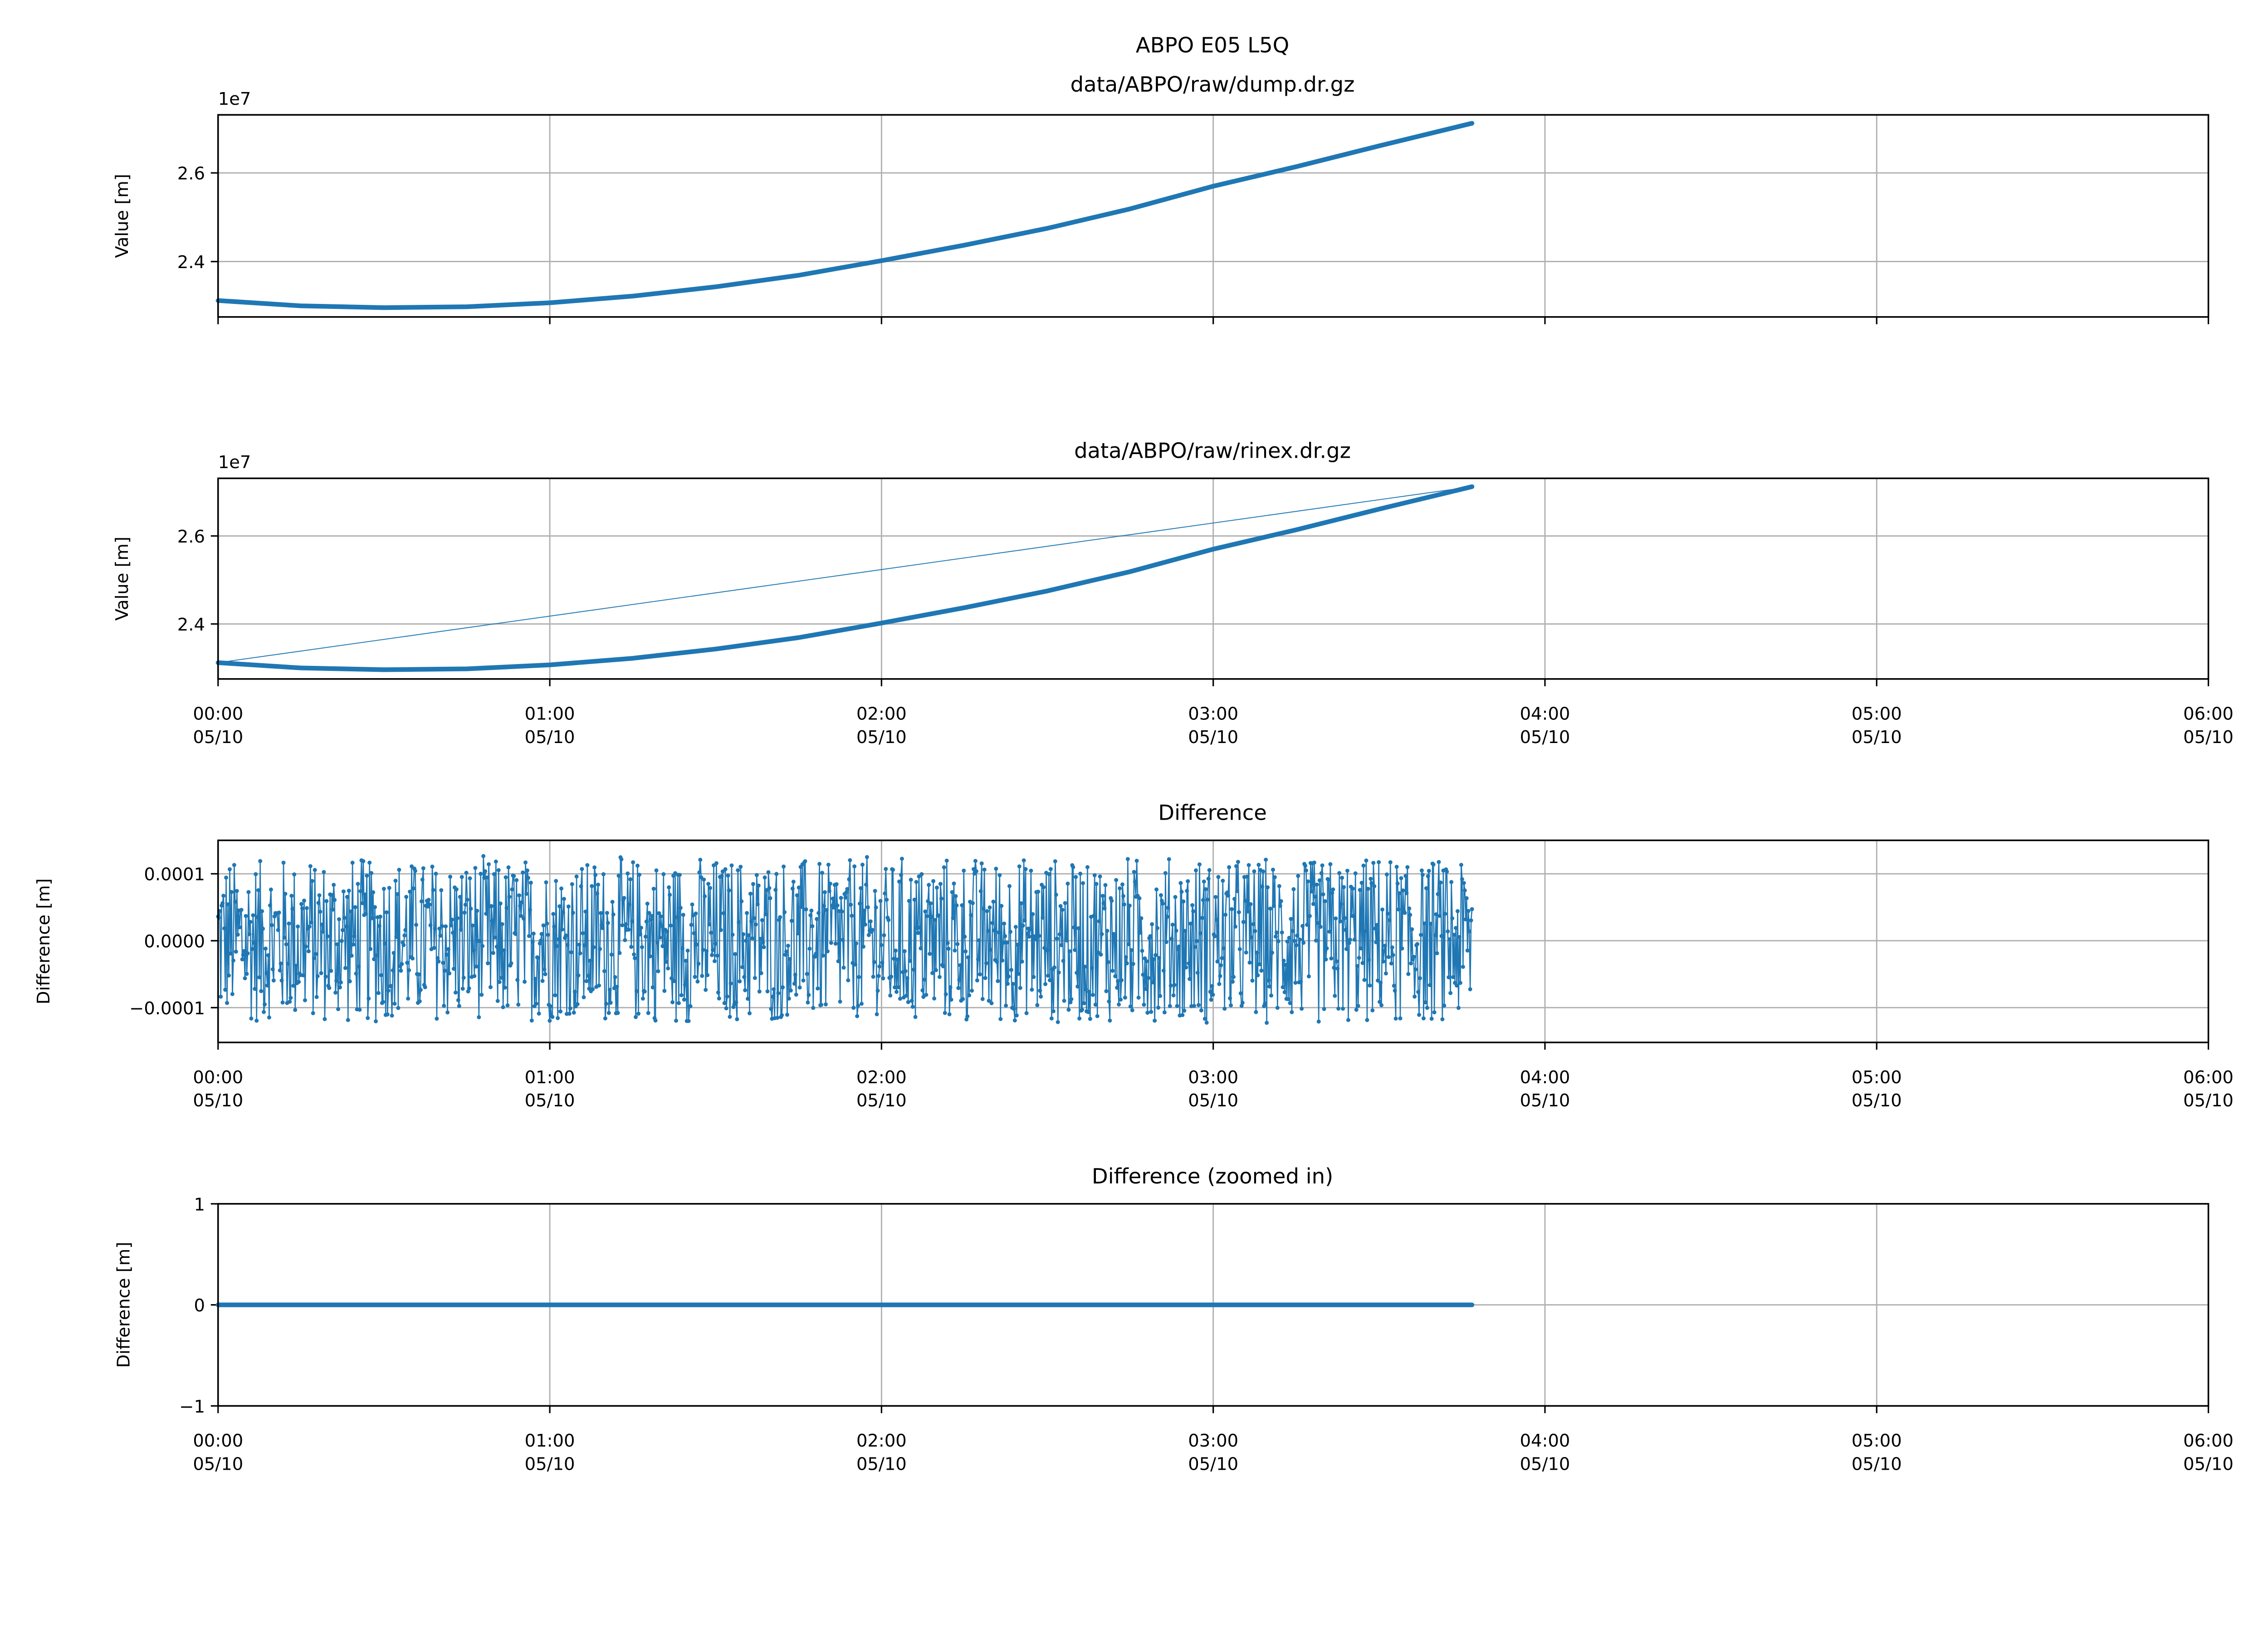  I want to click on x-tick-label-time: 02:00, so click(882, 714).